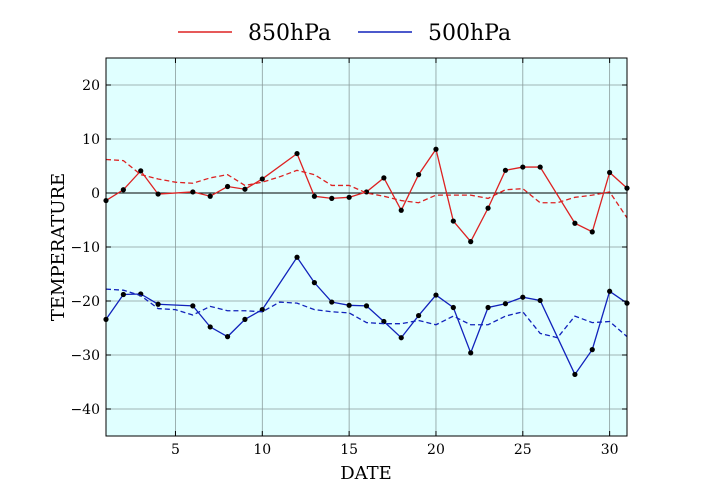 This screenshot has width=702, height=496. What do you see at coordinates (289, 33) in the screenshot?
I see `legend-label: 850hPa` at bounding box center [289, 33].